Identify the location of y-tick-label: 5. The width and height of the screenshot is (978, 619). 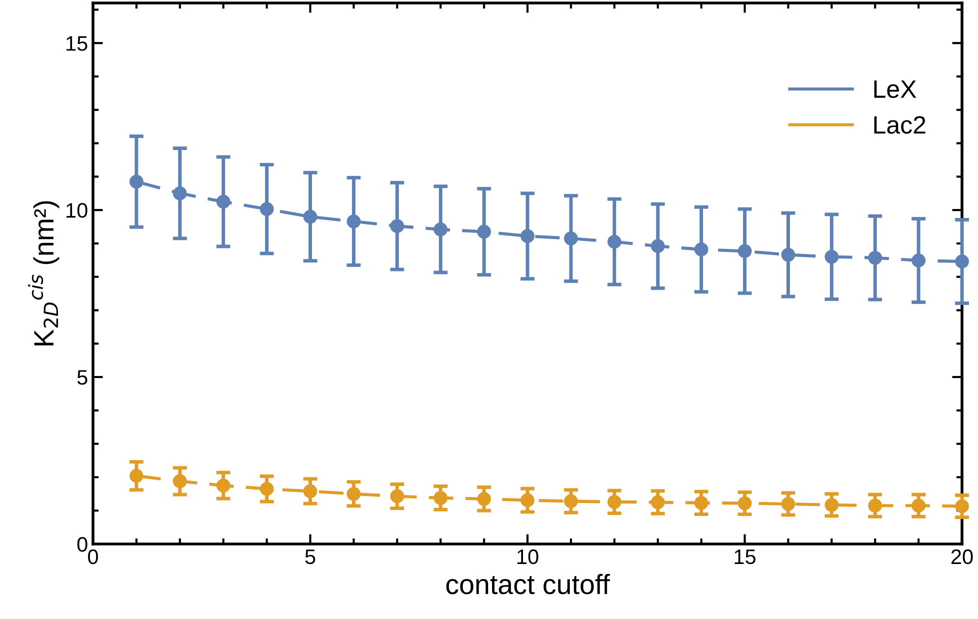
(82, 377).